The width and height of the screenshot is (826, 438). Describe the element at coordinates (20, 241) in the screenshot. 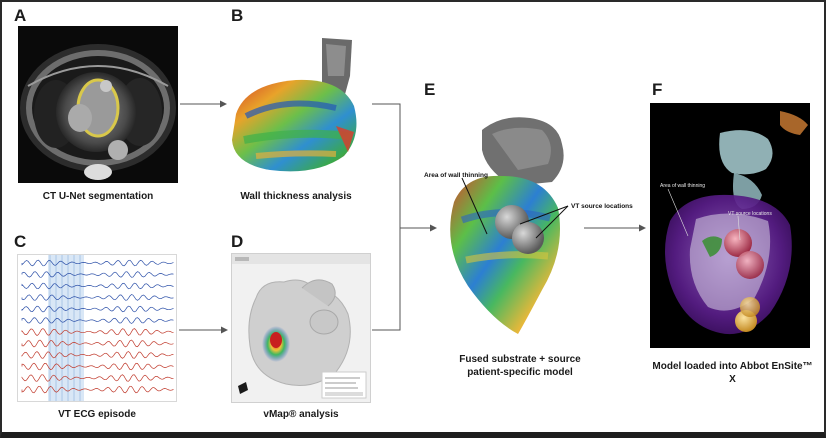

I see `panel-c-letter: C` at that location.